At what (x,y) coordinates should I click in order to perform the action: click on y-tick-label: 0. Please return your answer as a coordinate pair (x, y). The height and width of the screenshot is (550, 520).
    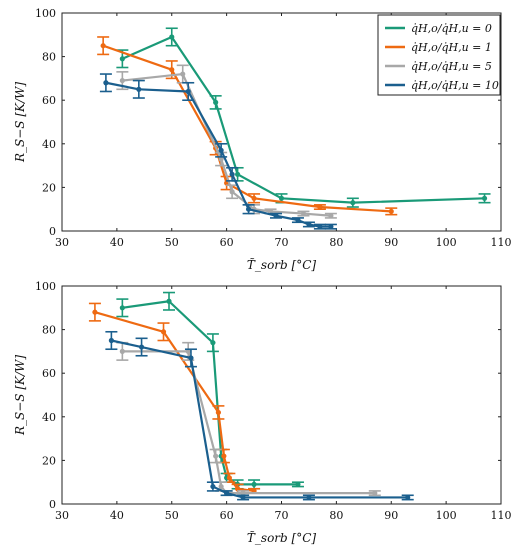
    Looking at the image, I should click on (52, 231).